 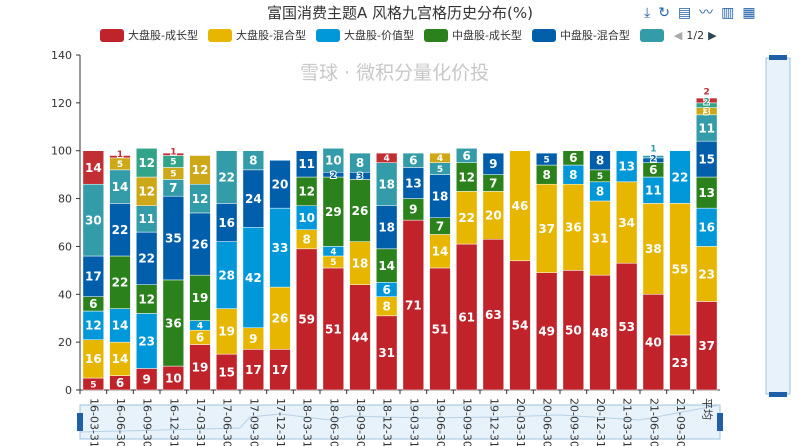 I want to click on data-label: 31, so click(x=600, y=238).